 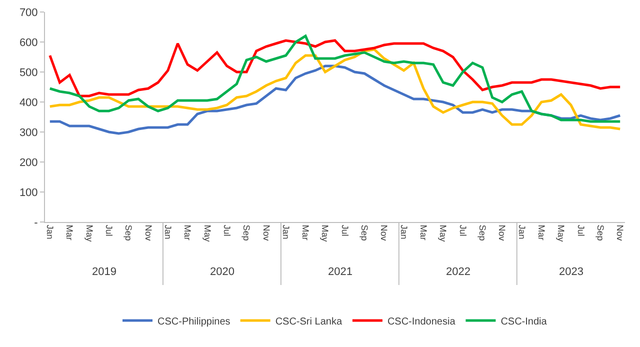 I want to click on text: 2019, so click(x=104, y=272).